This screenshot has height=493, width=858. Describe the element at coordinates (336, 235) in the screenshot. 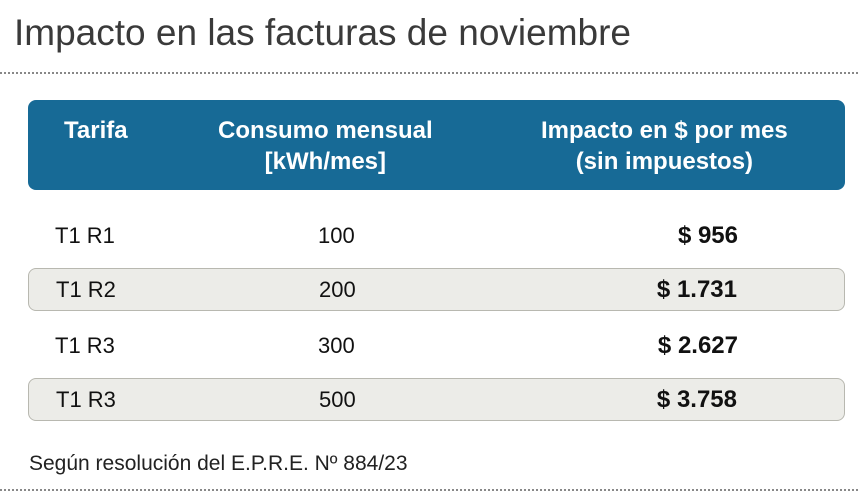

I see `table-cell: 100` at that location.